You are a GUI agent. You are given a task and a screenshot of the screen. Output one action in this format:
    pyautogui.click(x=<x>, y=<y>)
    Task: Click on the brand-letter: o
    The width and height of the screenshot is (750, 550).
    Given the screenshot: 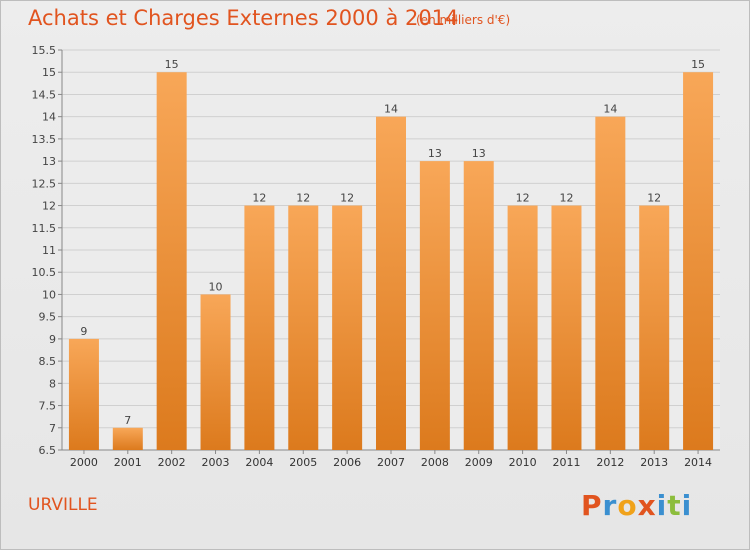 What is the action you would take?
    pyautogui.click(x=627, y=505)
    